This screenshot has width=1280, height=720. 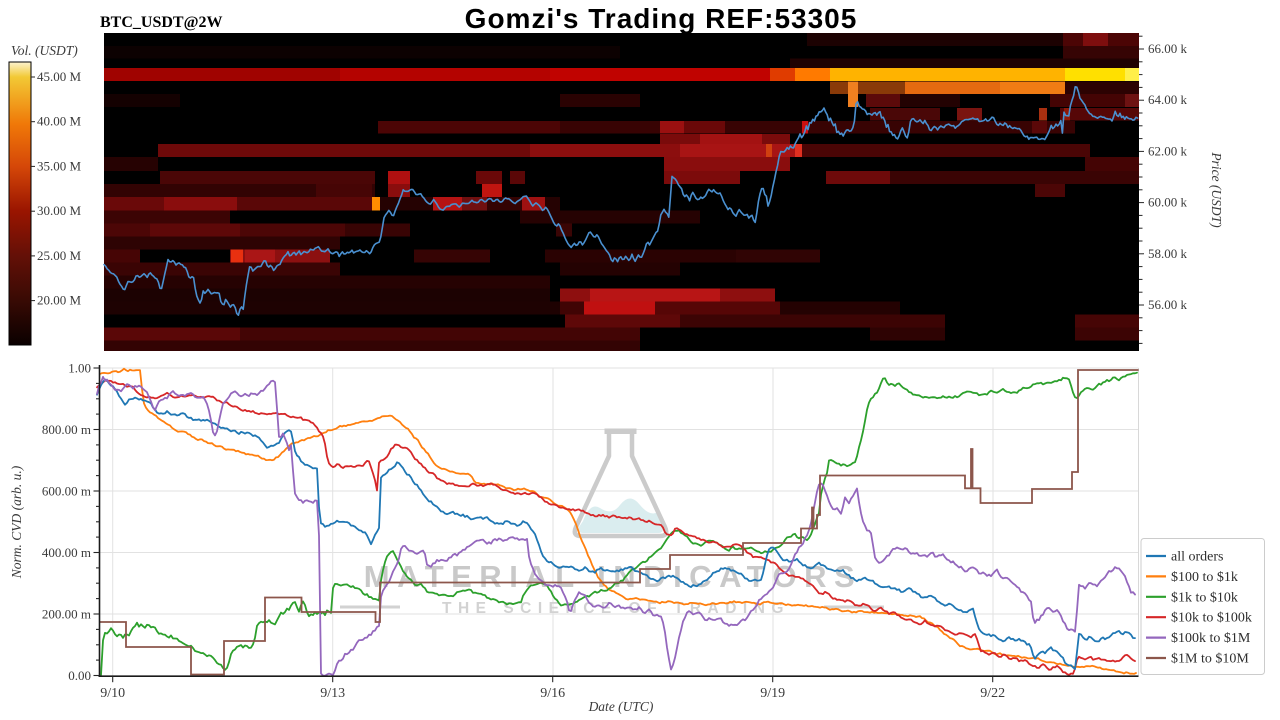 What do you see at coordinates (1216, 189) in the screenshot?
I see `svg-text: Price (USDT)` at bounding box center [1216, 189].